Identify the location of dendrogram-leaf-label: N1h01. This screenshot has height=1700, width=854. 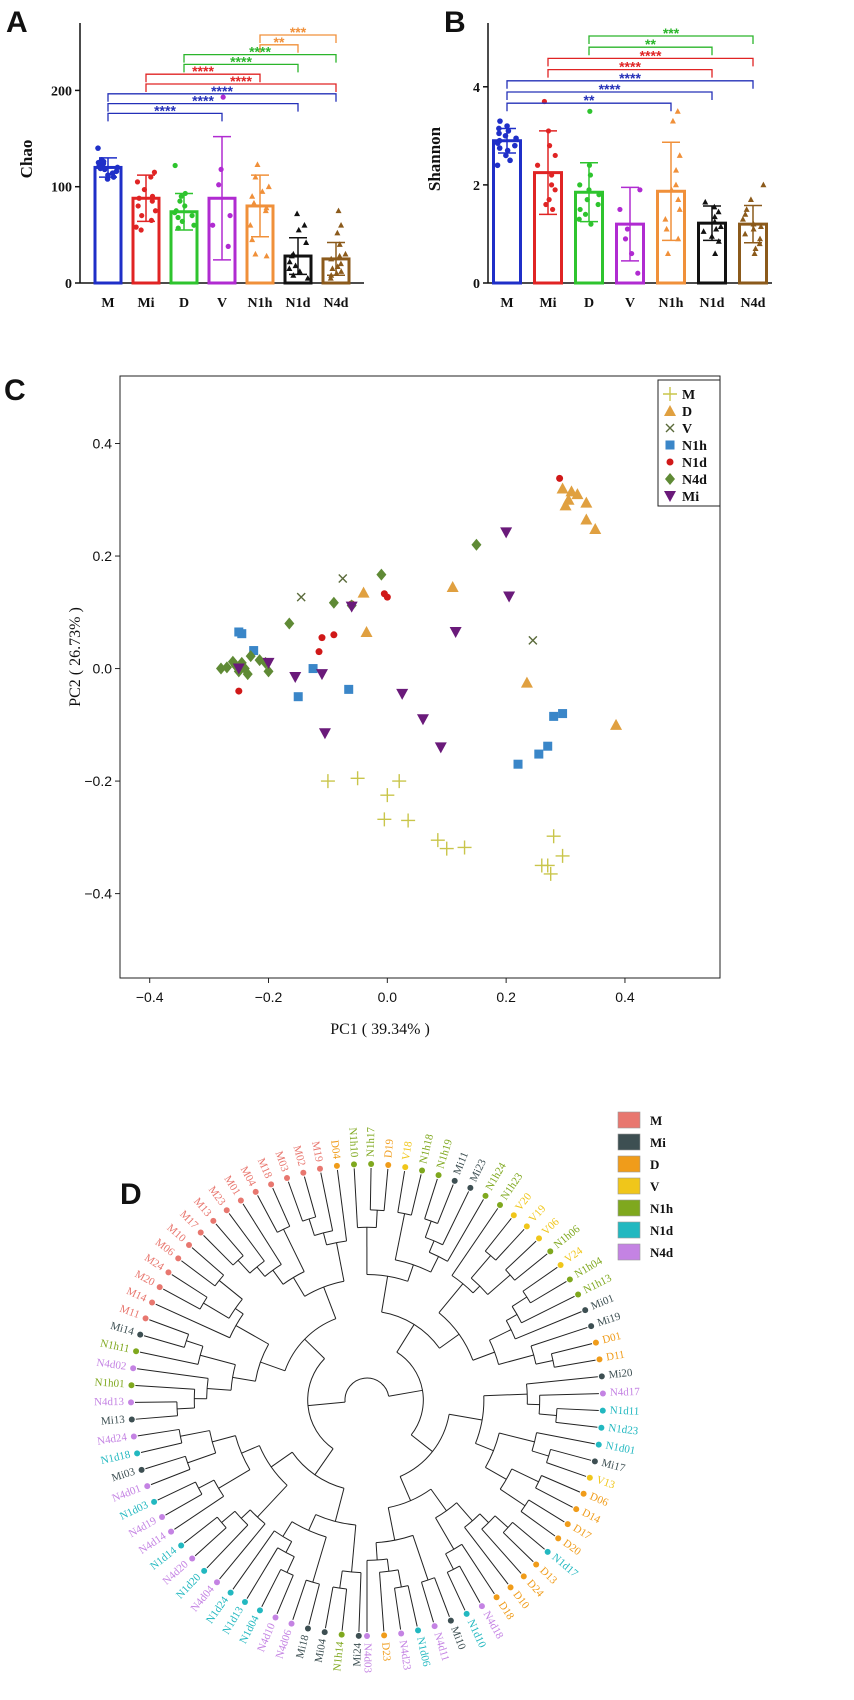
(109, 1383).